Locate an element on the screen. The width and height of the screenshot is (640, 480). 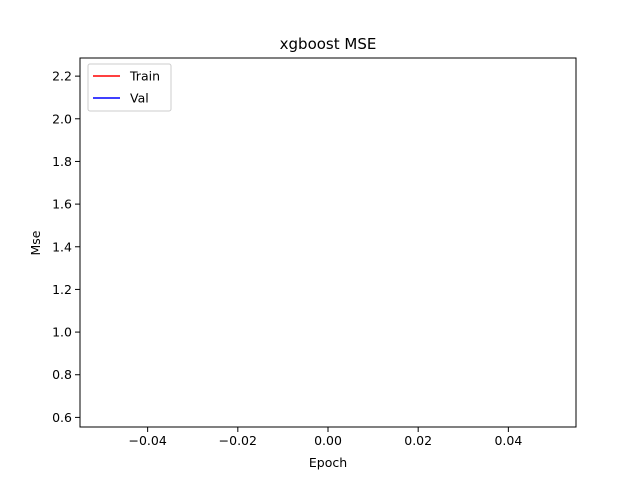
legend-label: Train is located at coordinates (144, 76).